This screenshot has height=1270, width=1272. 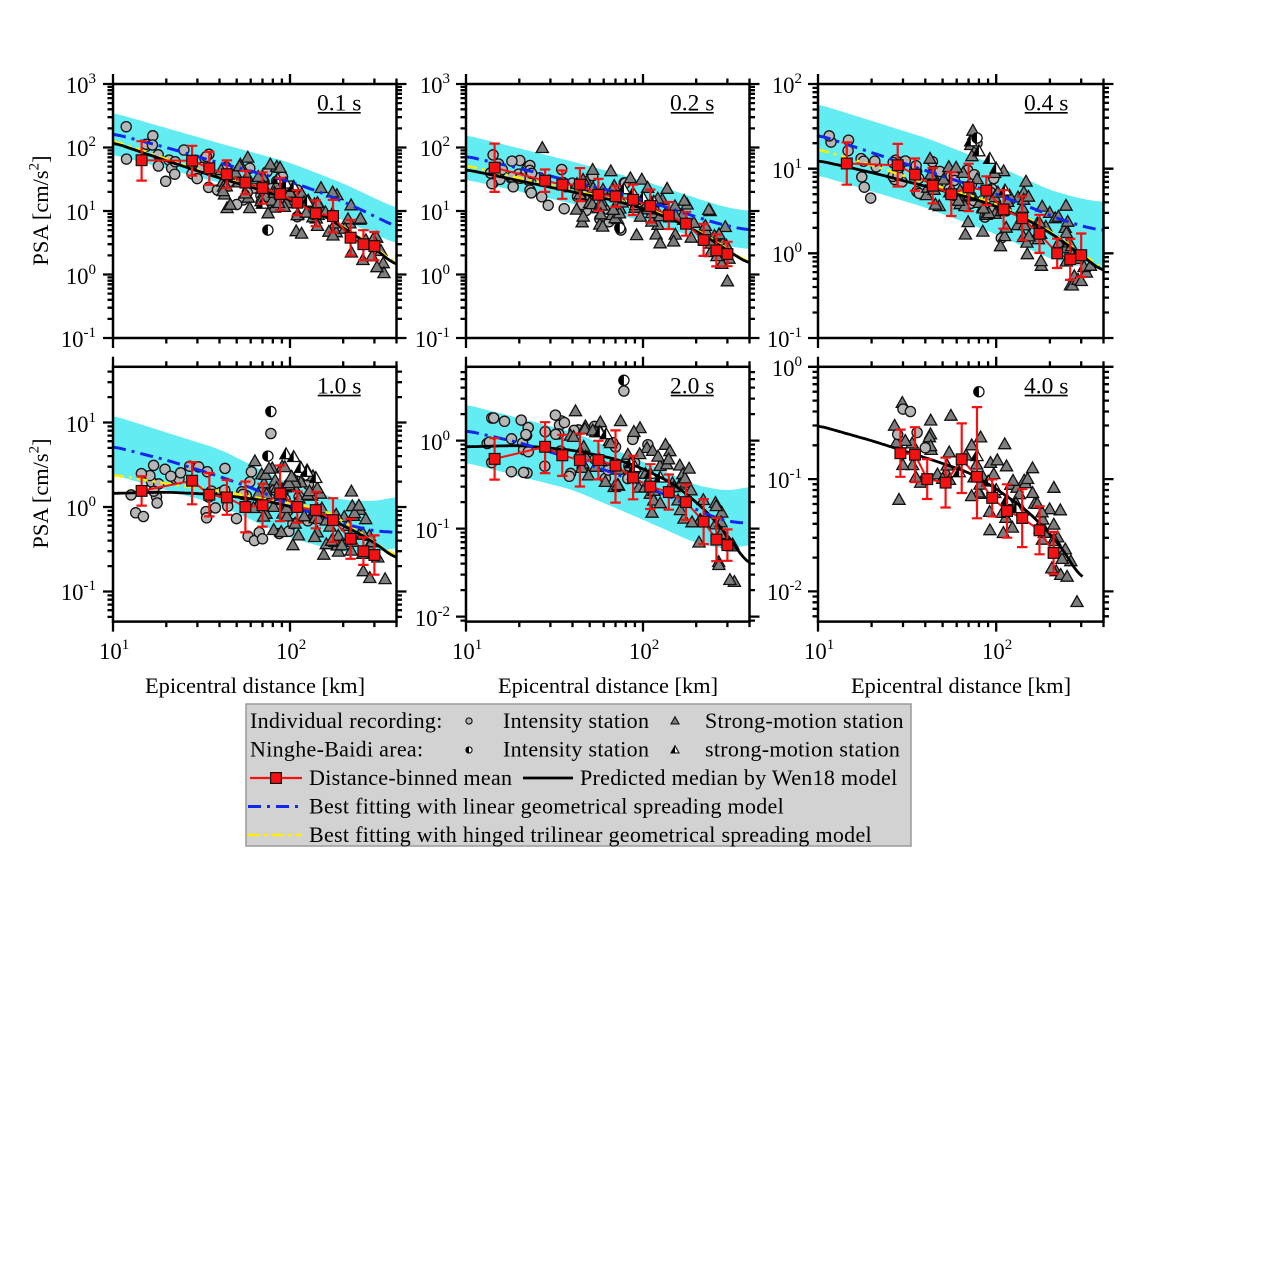 What do you see at coordinates (346, 720) in the screenshot?
I see `svg-text: Individual recording:` at bounding box center [346, 720].